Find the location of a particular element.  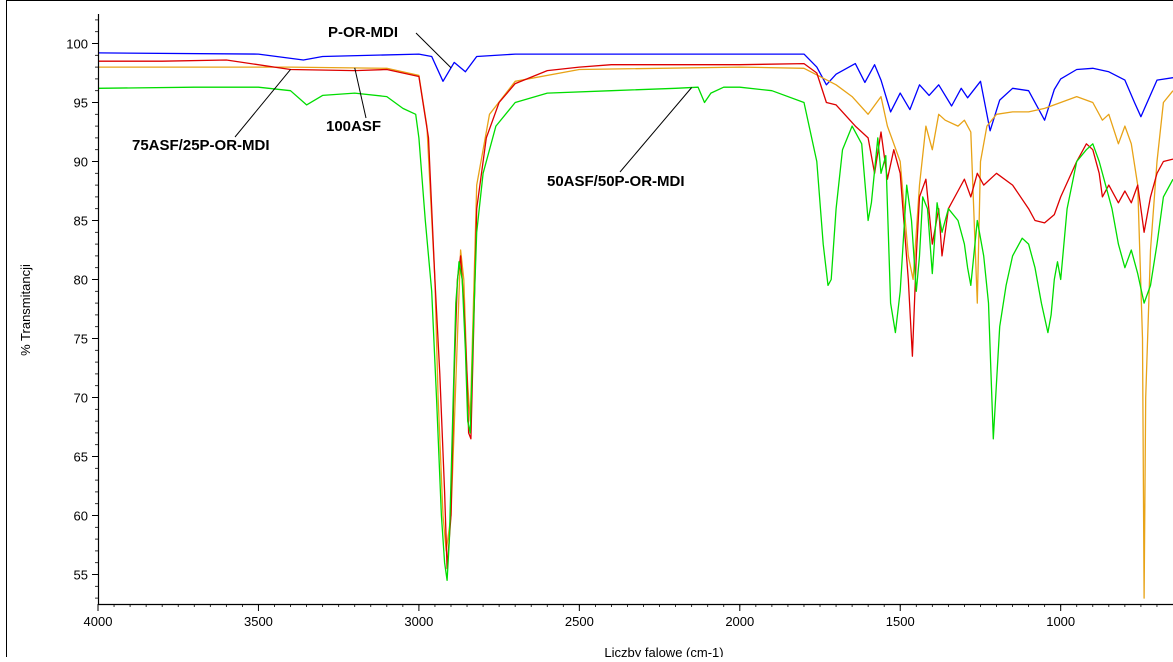

y-tick-label: 70 is located at coordinates (81, 398).